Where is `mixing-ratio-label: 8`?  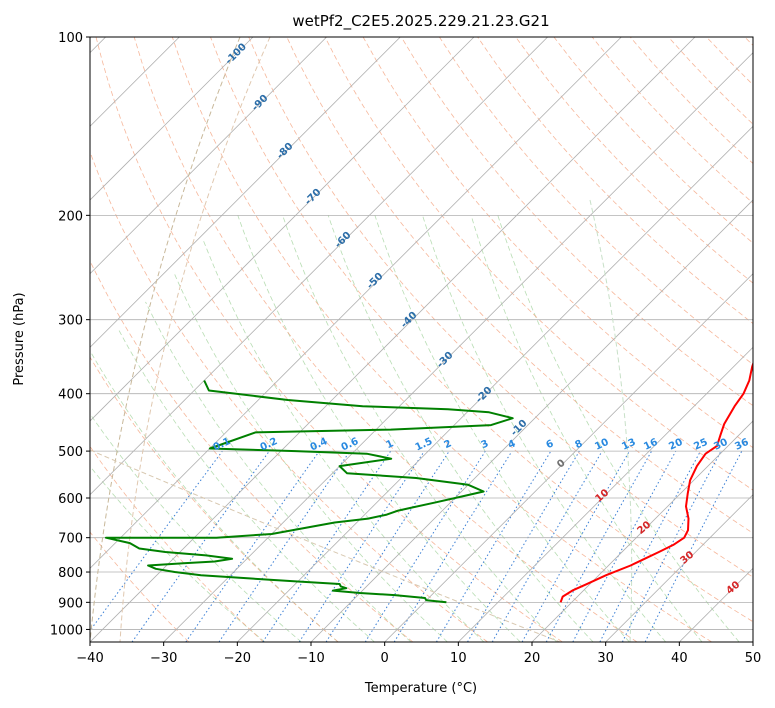 mixing-ratio-label: 8 is located at coordinates (578, 444).